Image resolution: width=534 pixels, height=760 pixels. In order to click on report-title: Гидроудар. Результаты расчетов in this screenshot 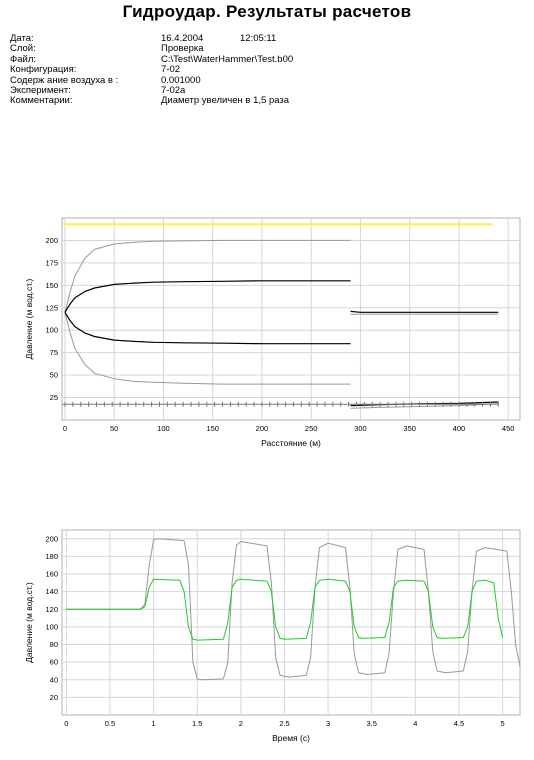, I will do `click(267, 11)`.